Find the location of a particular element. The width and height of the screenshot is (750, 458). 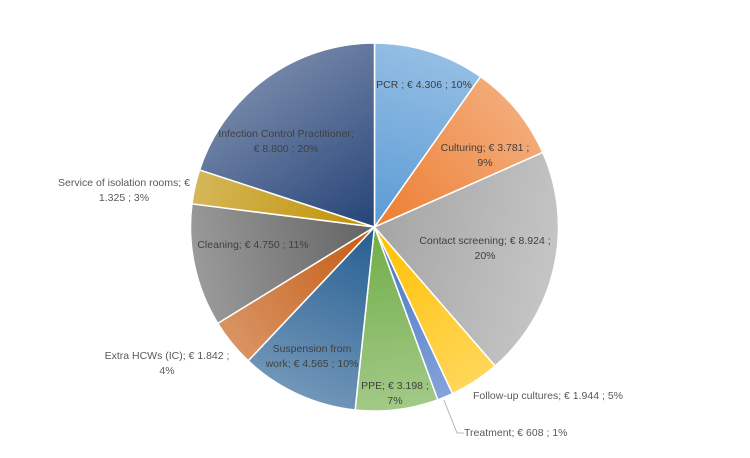

slice-label-suspension-from-work: Suspension from work; € 4.565 ; 10% is located at coordinates (312, 356).